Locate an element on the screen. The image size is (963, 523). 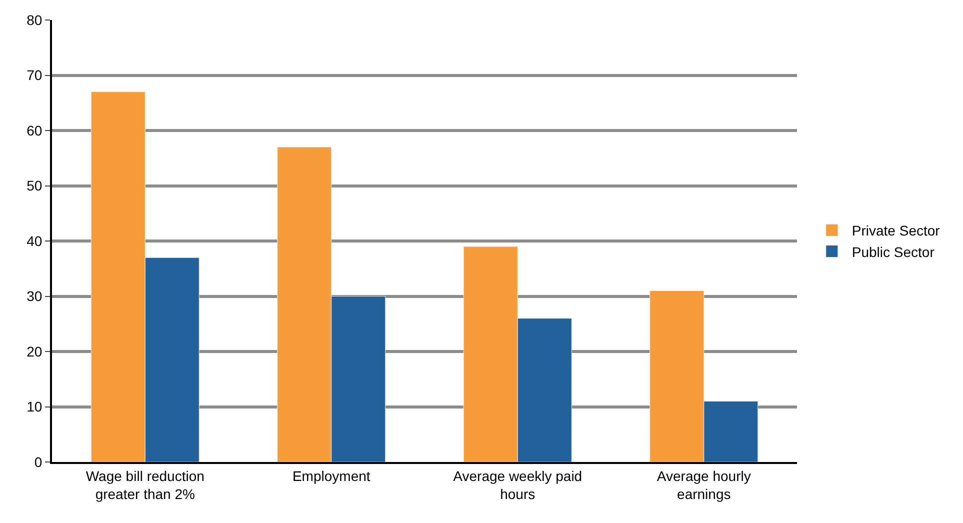
y-tick-label: 80 is located at coordinates (34, 20).